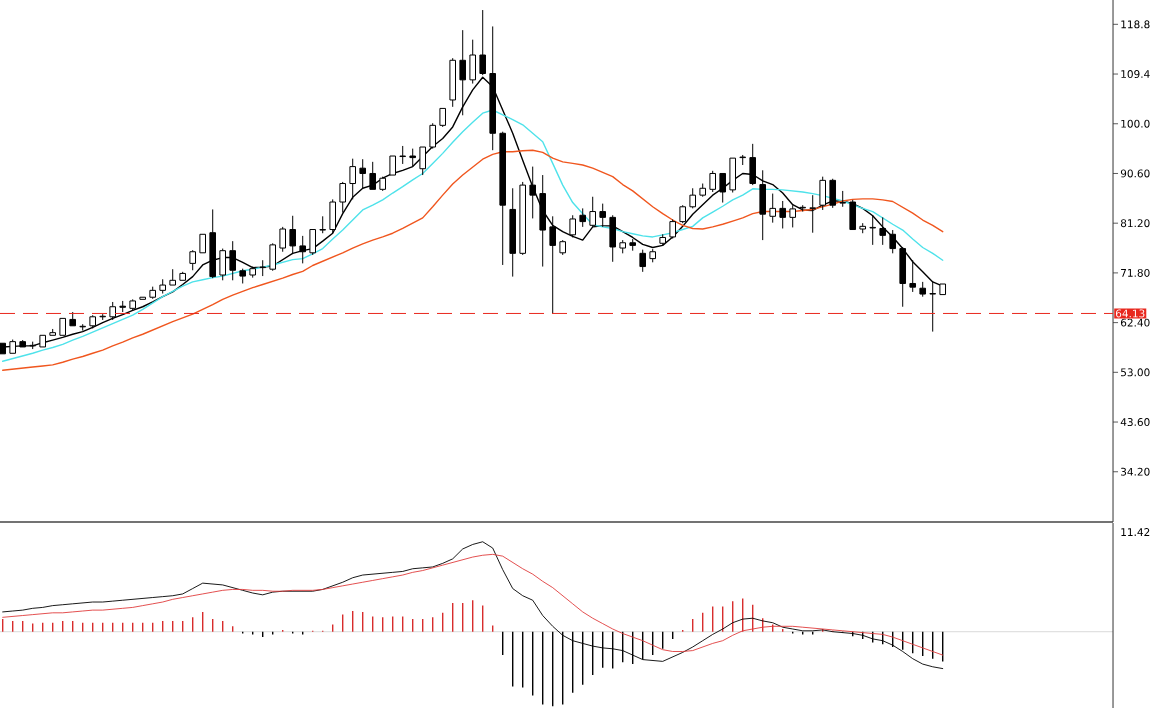 The image size is (1164, 708). I want to click on y-tick-label: 53.00, so click(1135, 372).